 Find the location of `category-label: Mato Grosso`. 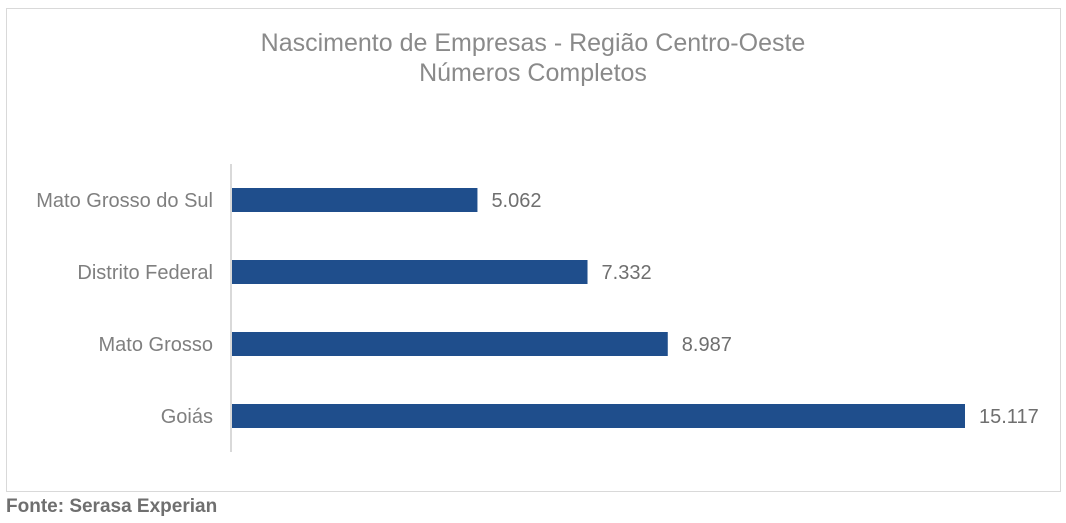

category-label: Mato Grosso is located at coordinates (156, 345).